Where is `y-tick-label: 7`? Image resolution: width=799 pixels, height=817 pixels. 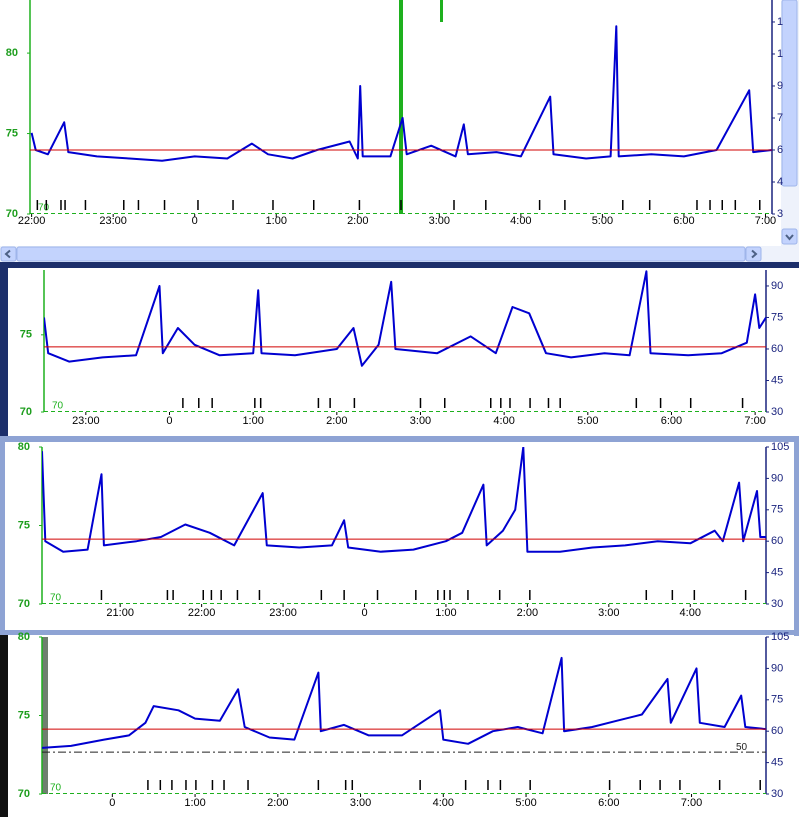
y-tick-label: 7 is located at coordinates (780, 118).